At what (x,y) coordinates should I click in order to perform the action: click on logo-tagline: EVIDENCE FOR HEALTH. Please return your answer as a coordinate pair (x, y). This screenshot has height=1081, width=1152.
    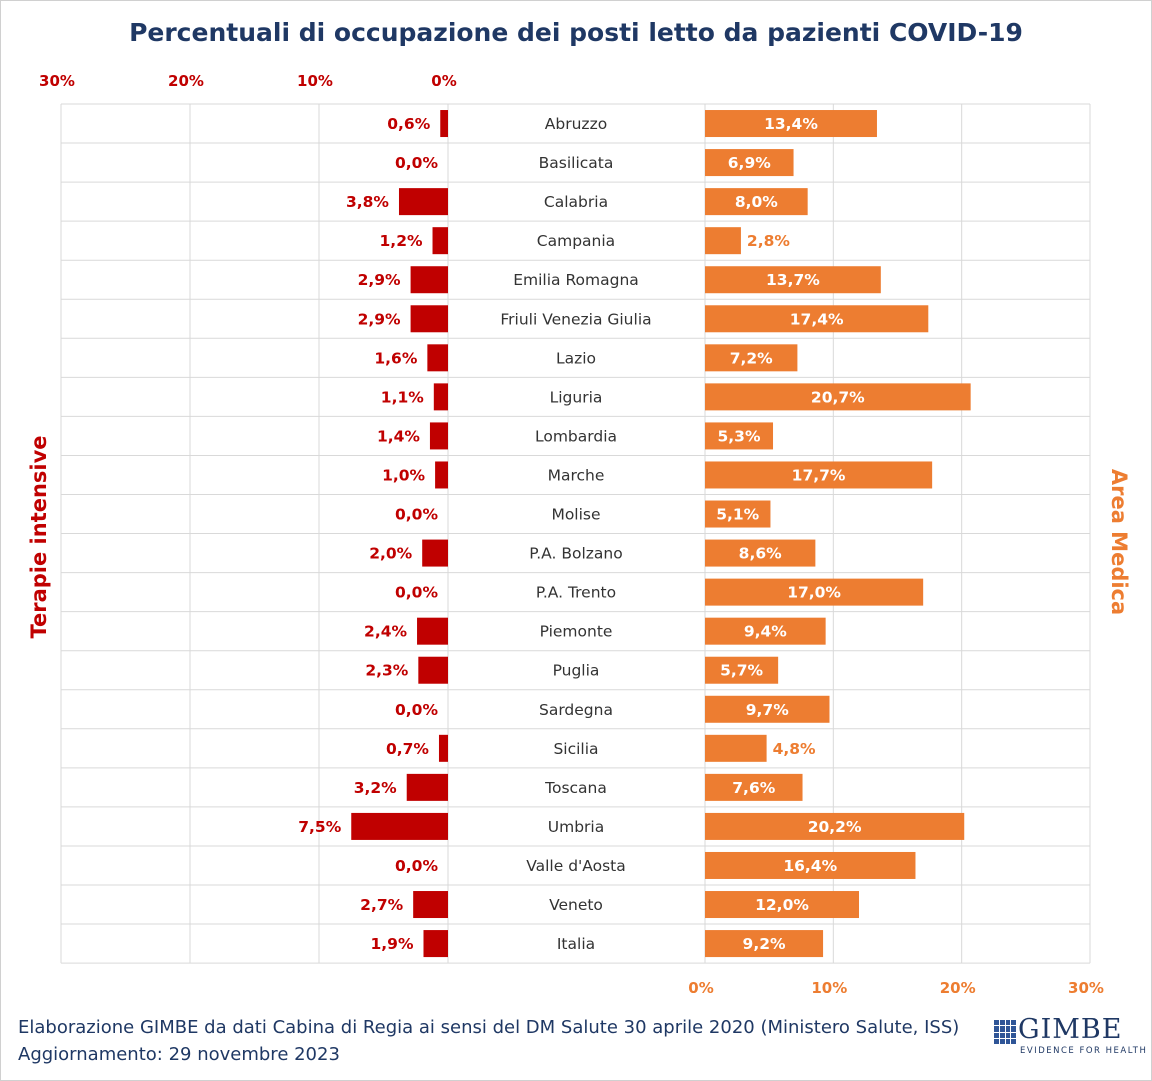
    Looking at the image, I should click on (1084, 1051).